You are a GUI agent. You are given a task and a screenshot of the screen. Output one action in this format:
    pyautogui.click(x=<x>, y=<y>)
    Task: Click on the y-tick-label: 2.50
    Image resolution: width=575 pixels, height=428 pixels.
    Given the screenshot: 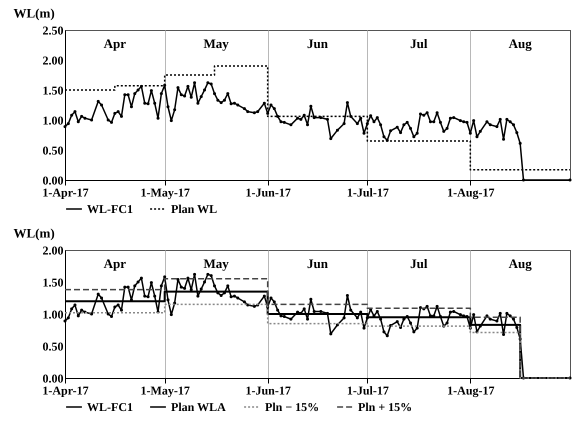 What is the action you would take?
    pyautogui.click(x=53, y=31)
    